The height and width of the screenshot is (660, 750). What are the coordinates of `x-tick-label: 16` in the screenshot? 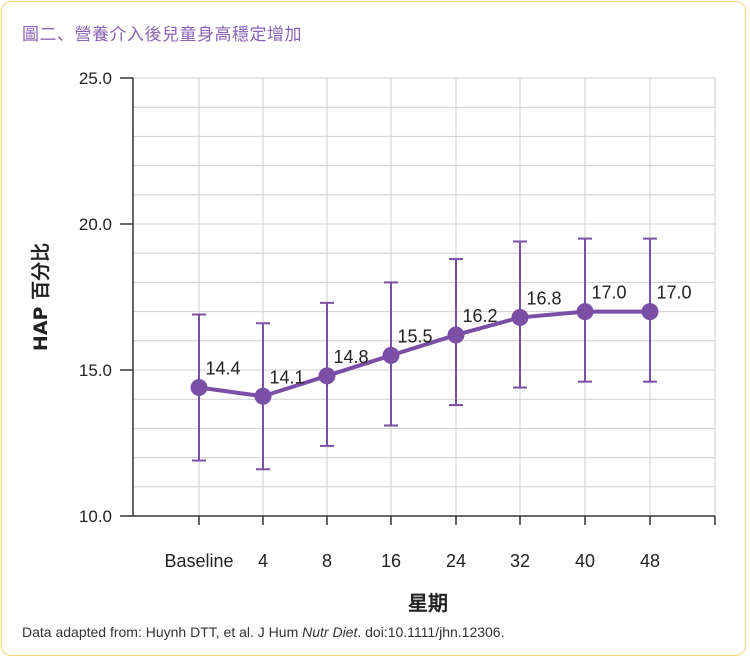 It's located at (391, 561).